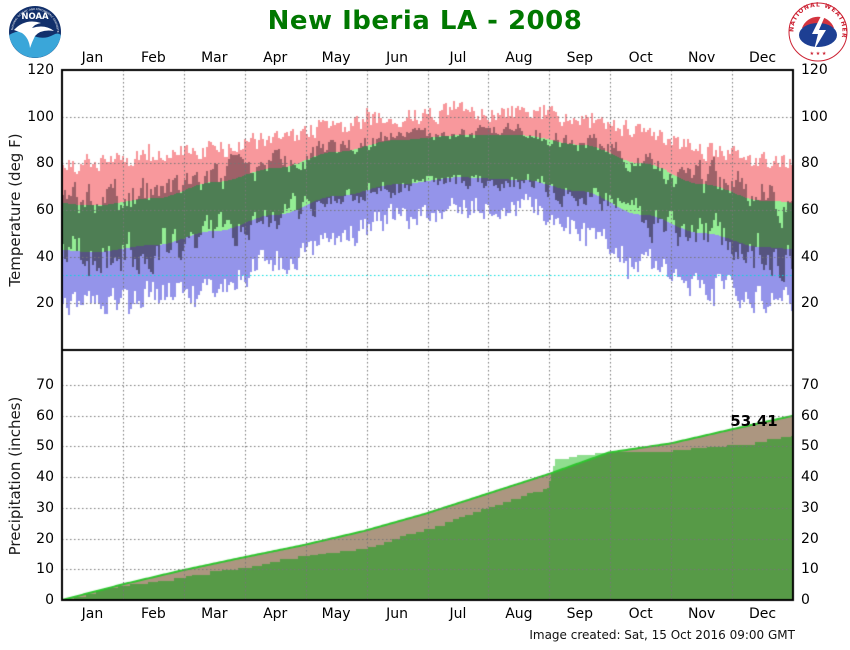 Image resolution: width=850 pixels, height=650 pixels. I want to click on precipitation-axis-title: Precipitation (inches), so click(15, 476).